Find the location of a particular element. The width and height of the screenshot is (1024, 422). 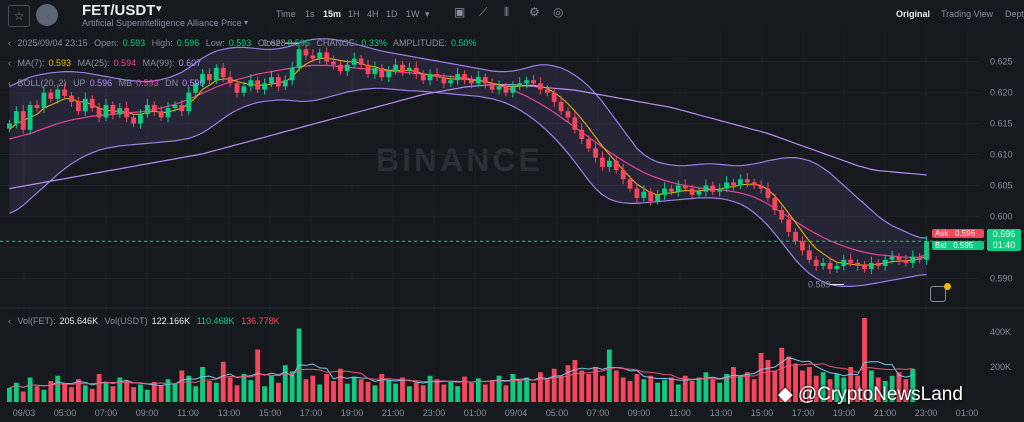

calendar-icon: ▣ is located at coordinates (460, 12).